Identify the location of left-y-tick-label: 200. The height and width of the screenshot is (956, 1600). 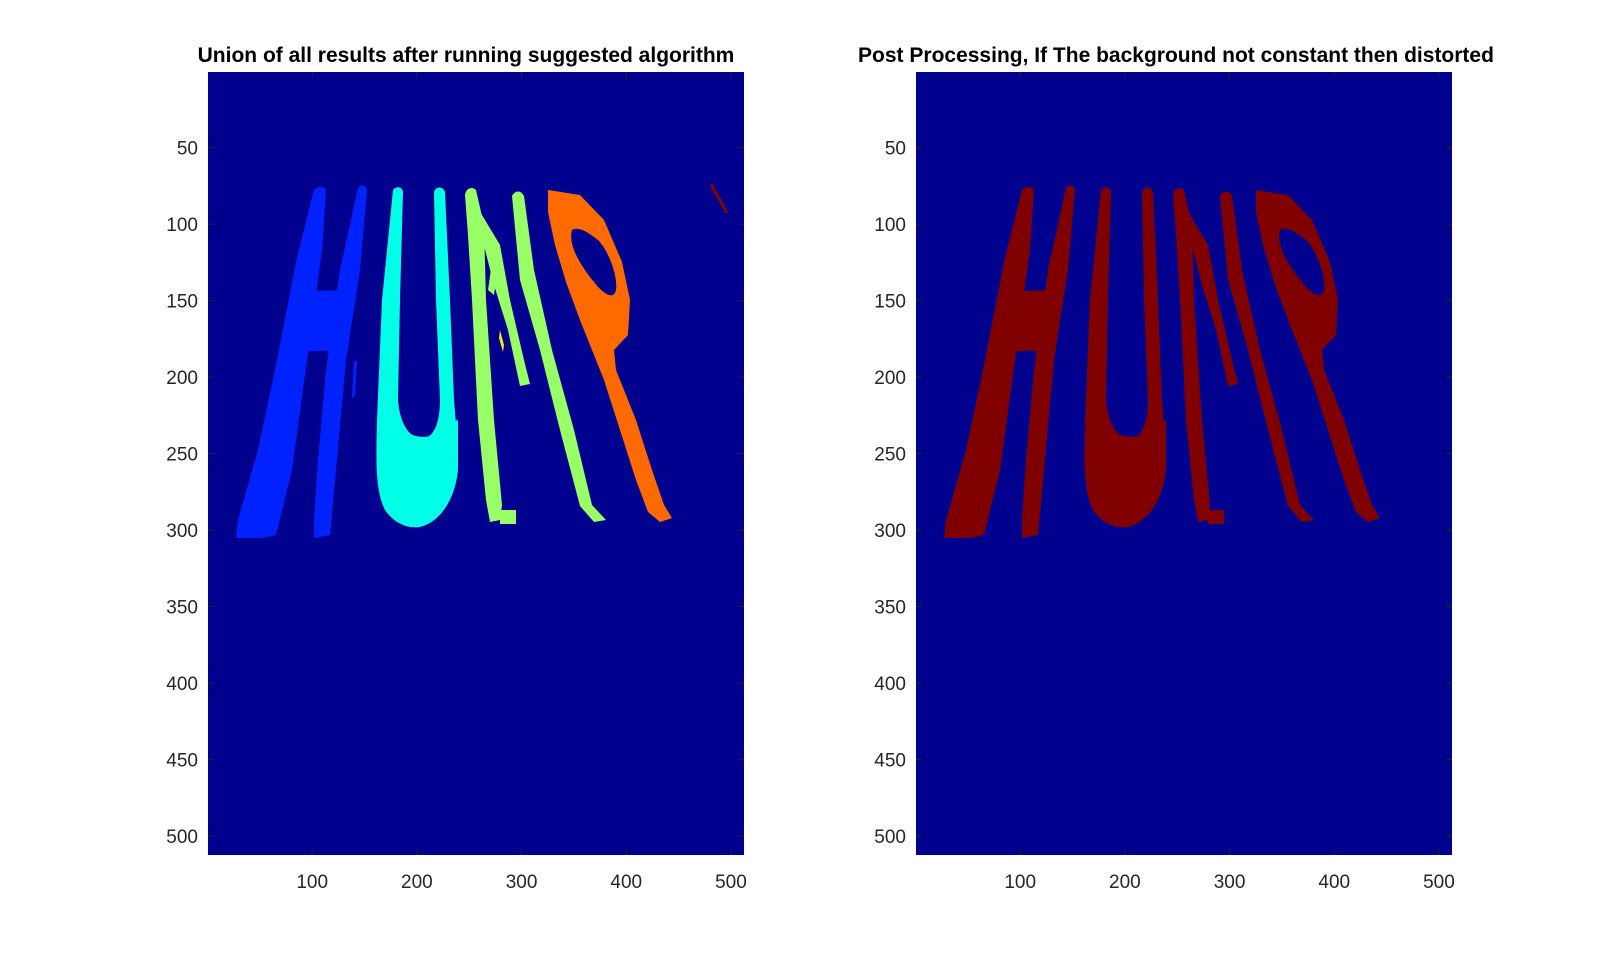
(182, 378).